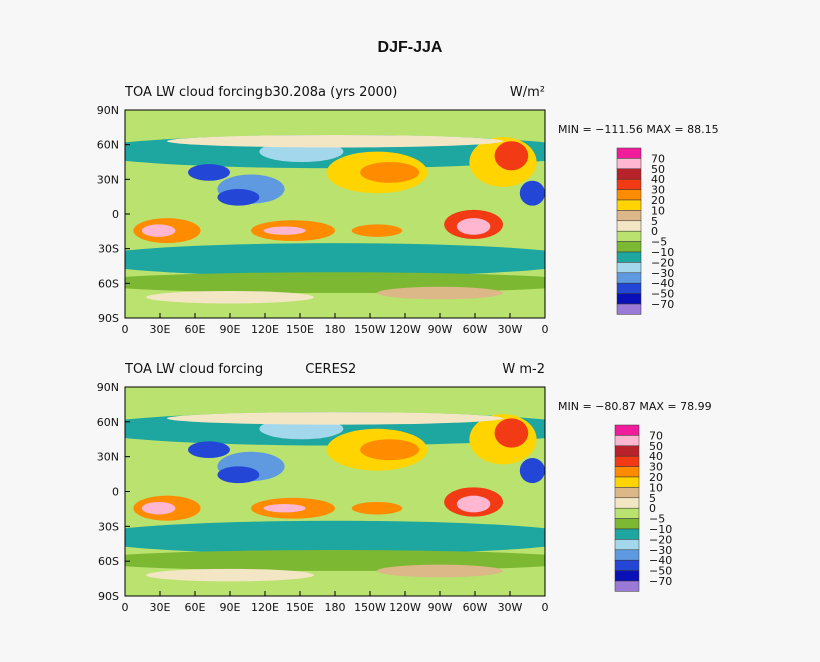  Describe the element at coordinates (660, 550) in the screenshot. I see `colorbar-label: −30` at that location.